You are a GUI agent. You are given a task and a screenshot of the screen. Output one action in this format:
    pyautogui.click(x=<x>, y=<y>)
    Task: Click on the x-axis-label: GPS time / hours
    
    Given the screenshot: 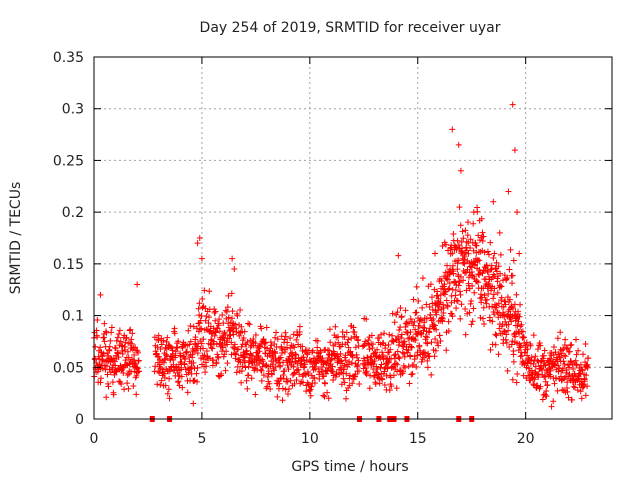 What is the action you would take?
    pyautogui.click(x=349, y=467)
    